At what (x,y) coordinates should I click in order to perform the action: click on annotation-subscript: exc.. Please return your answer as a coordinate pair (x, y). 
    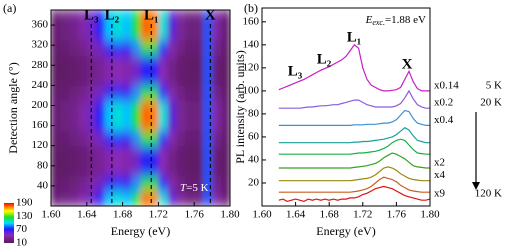
    Looking at the image, I should click on (378, 22).